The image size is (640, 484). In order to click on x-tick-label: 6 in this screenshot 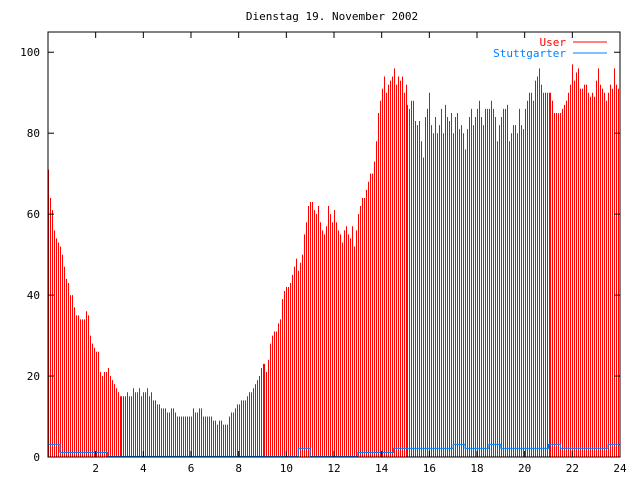, I will do `click(191, 468)`.